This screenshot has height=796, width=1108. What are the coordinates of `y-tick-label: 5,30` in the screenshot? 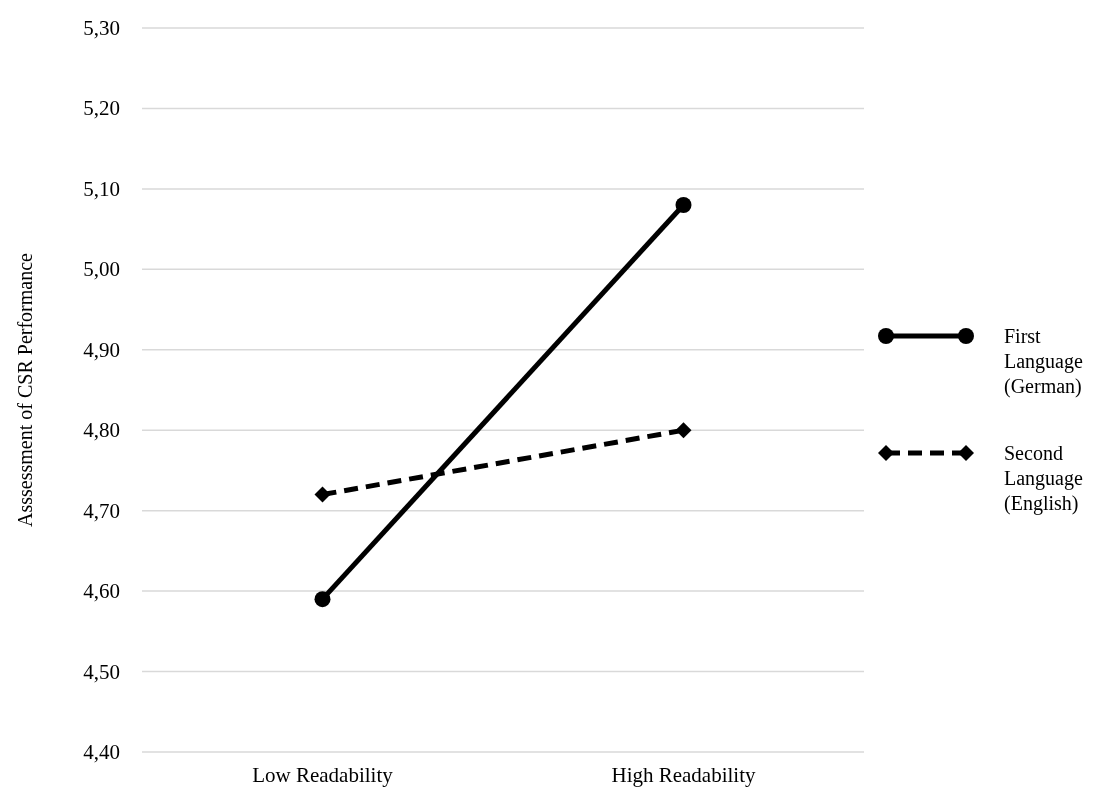 It's located at (101, 28).